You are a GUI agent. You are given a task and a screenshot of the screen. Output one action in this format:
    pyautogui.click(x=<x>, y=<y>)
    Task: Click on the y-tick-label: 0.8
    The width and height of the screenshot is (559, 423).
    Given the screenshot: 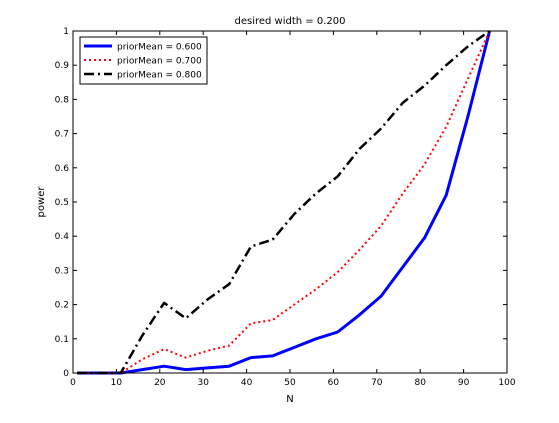 What is the action you would take?
    pyautogui.click(x=62, y=100)
    